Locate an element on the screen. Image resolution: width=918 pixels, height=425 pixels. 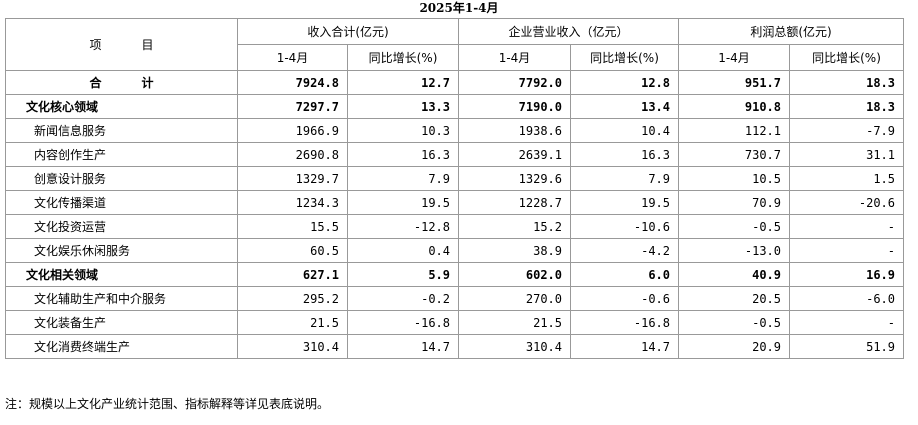
group-header: 企业营业收入（亿元） is located at coordinates (568, 31).